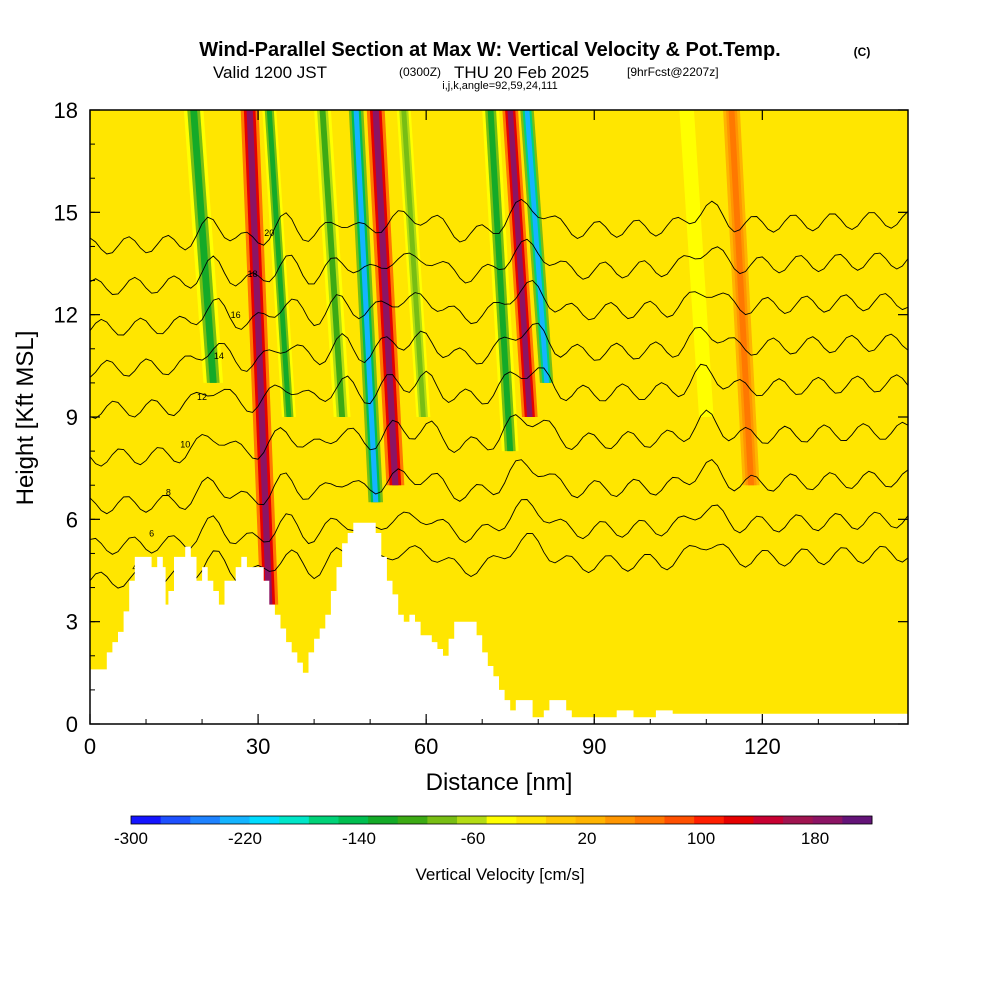  Describe the element at coordinates (72, 724) in the screenshot. I see `y-tick-label: 0` at that location.